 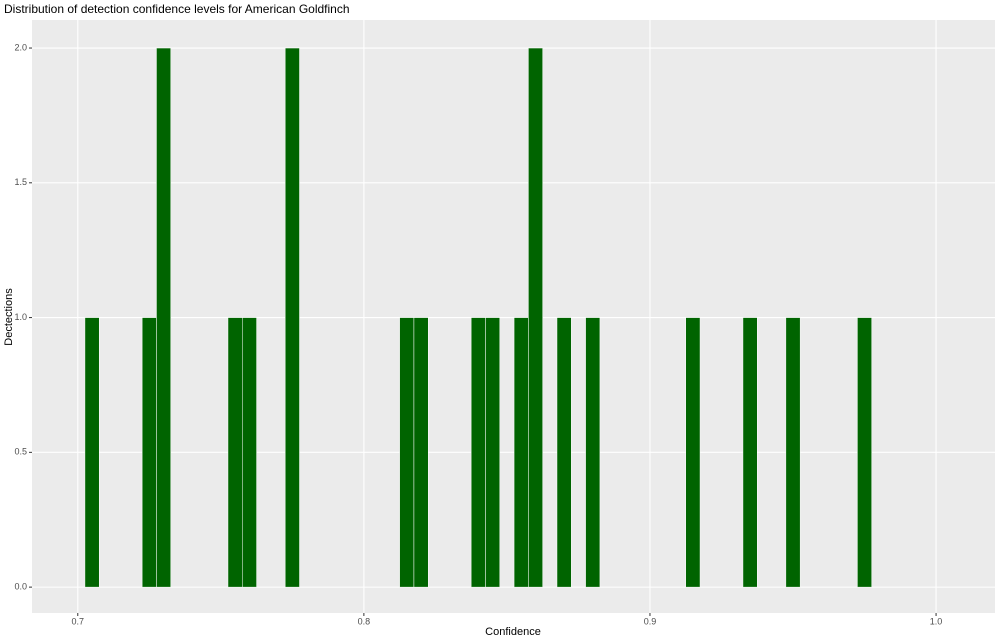 I want to click on y-axis-label: Dectections, so click(x=9, y=317).